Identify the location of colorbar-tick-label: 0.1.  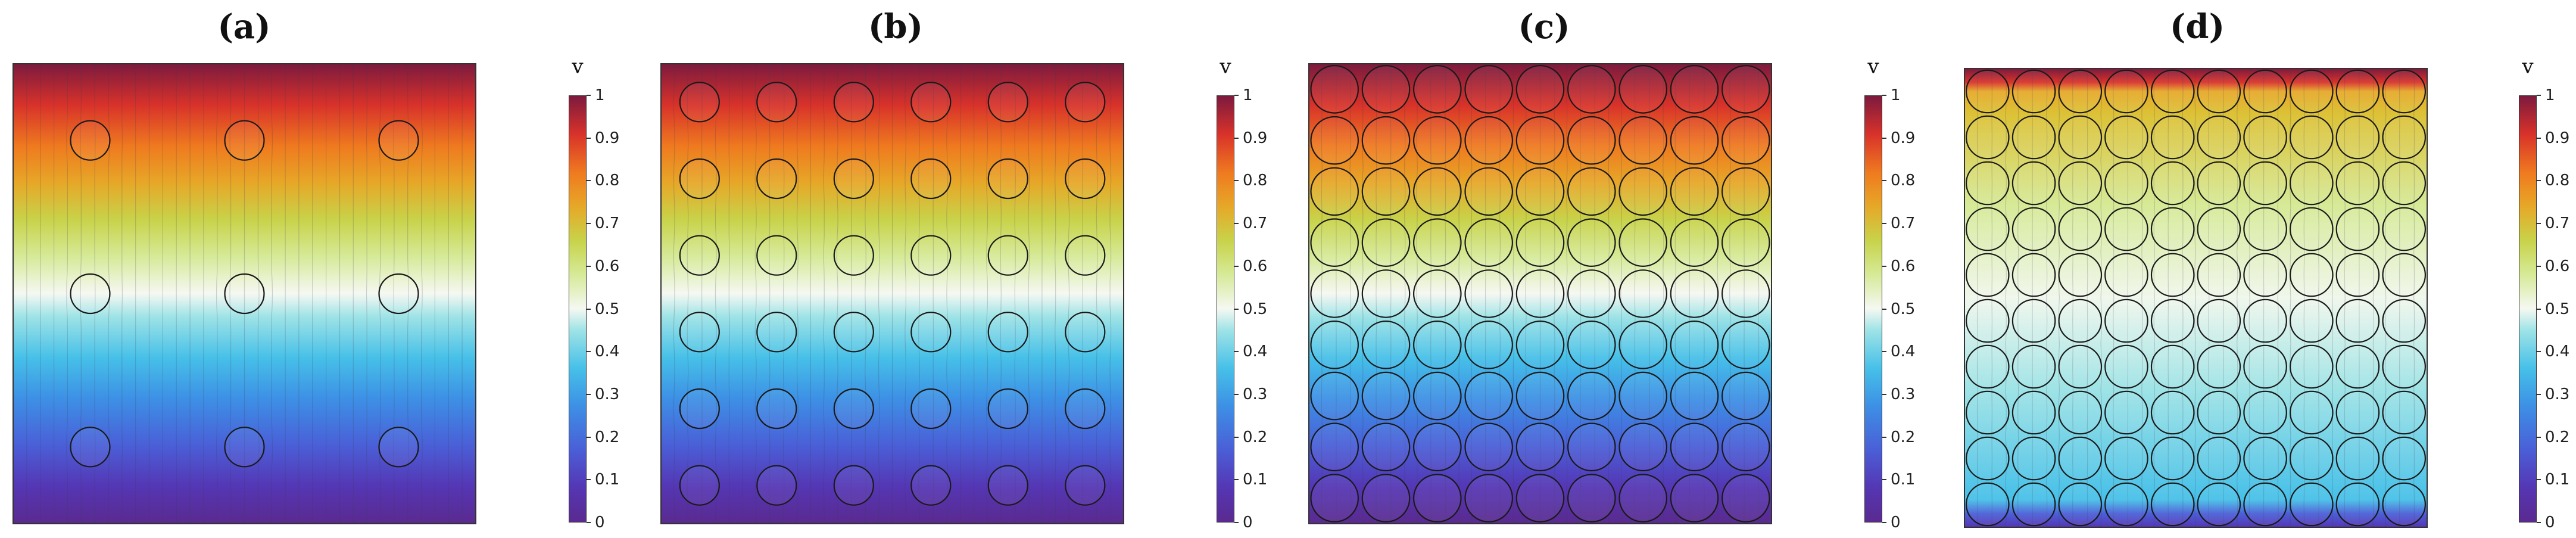
(607, 480).